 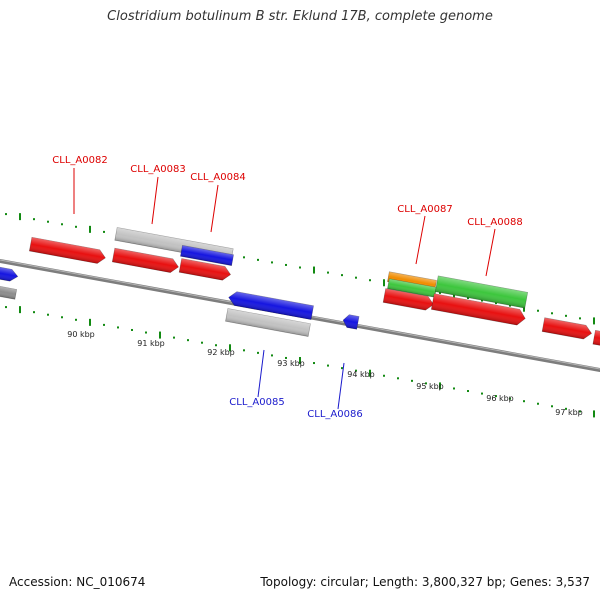 What do you see at coordinates (79, 160) in the screenshot?
I see `gene-label-cll-a0082: CLL_A0082` at bounding box center [79, 160].